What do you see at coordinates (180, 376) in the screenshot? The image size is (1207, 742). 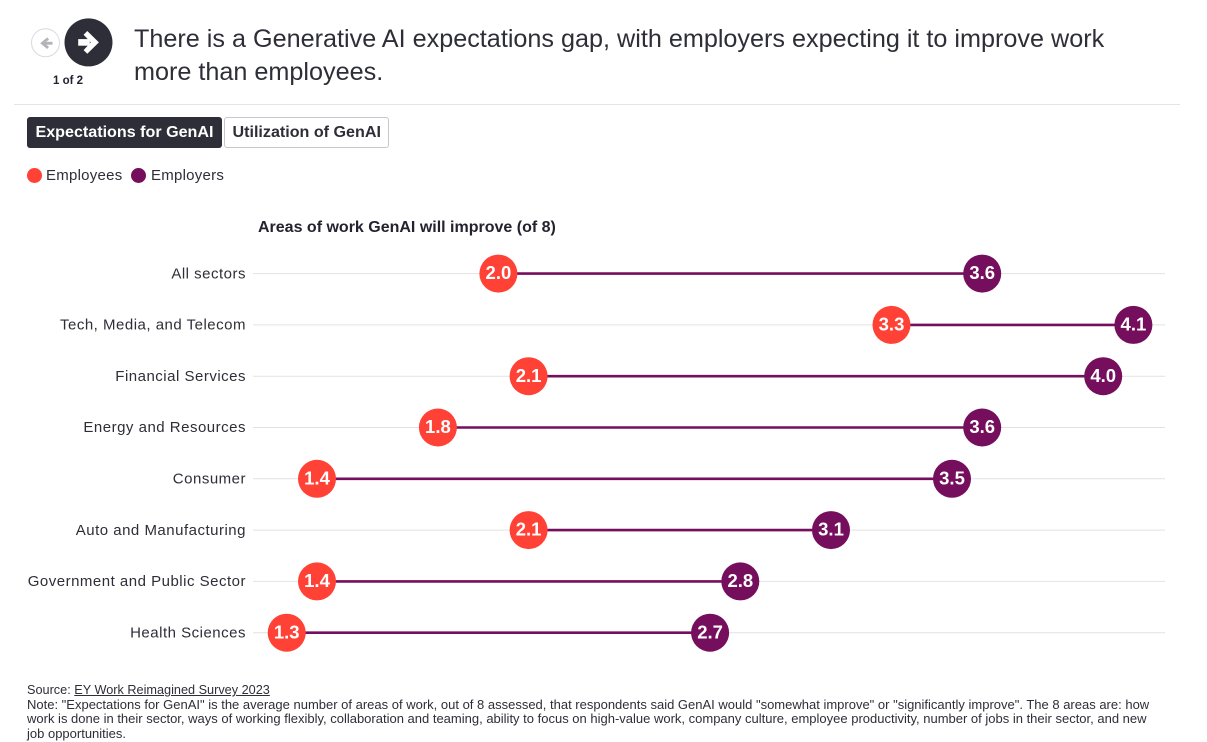 I see `svg-text: Financial Services` at bounding box center [180, 376].